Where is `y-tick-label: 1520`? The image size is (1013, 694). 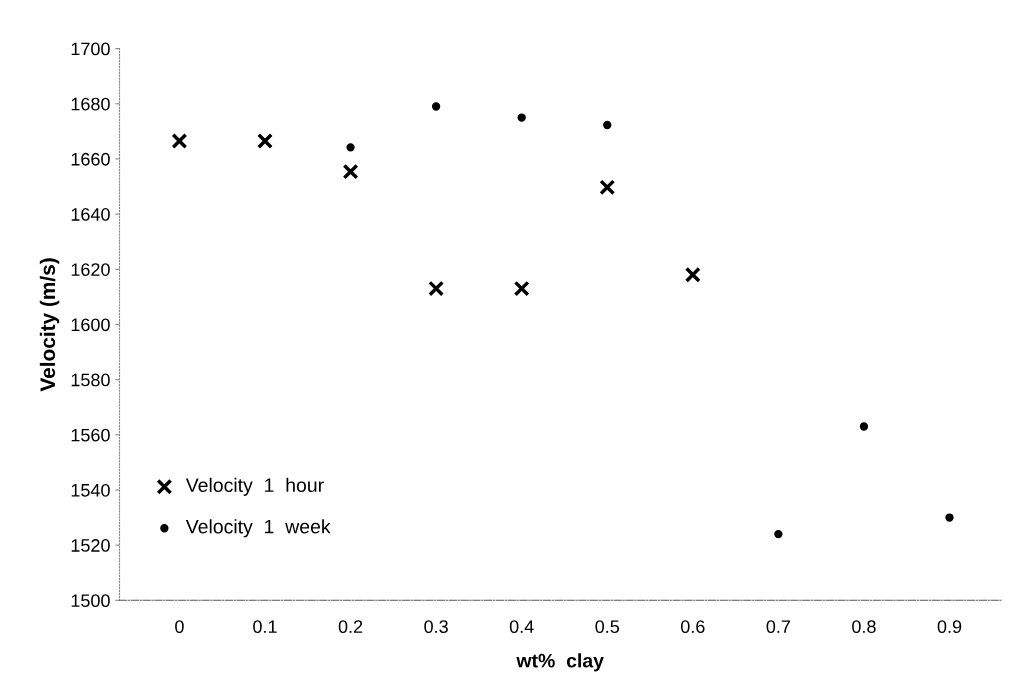
y-tick-label: 1520 is located at coordinates (90, 545).